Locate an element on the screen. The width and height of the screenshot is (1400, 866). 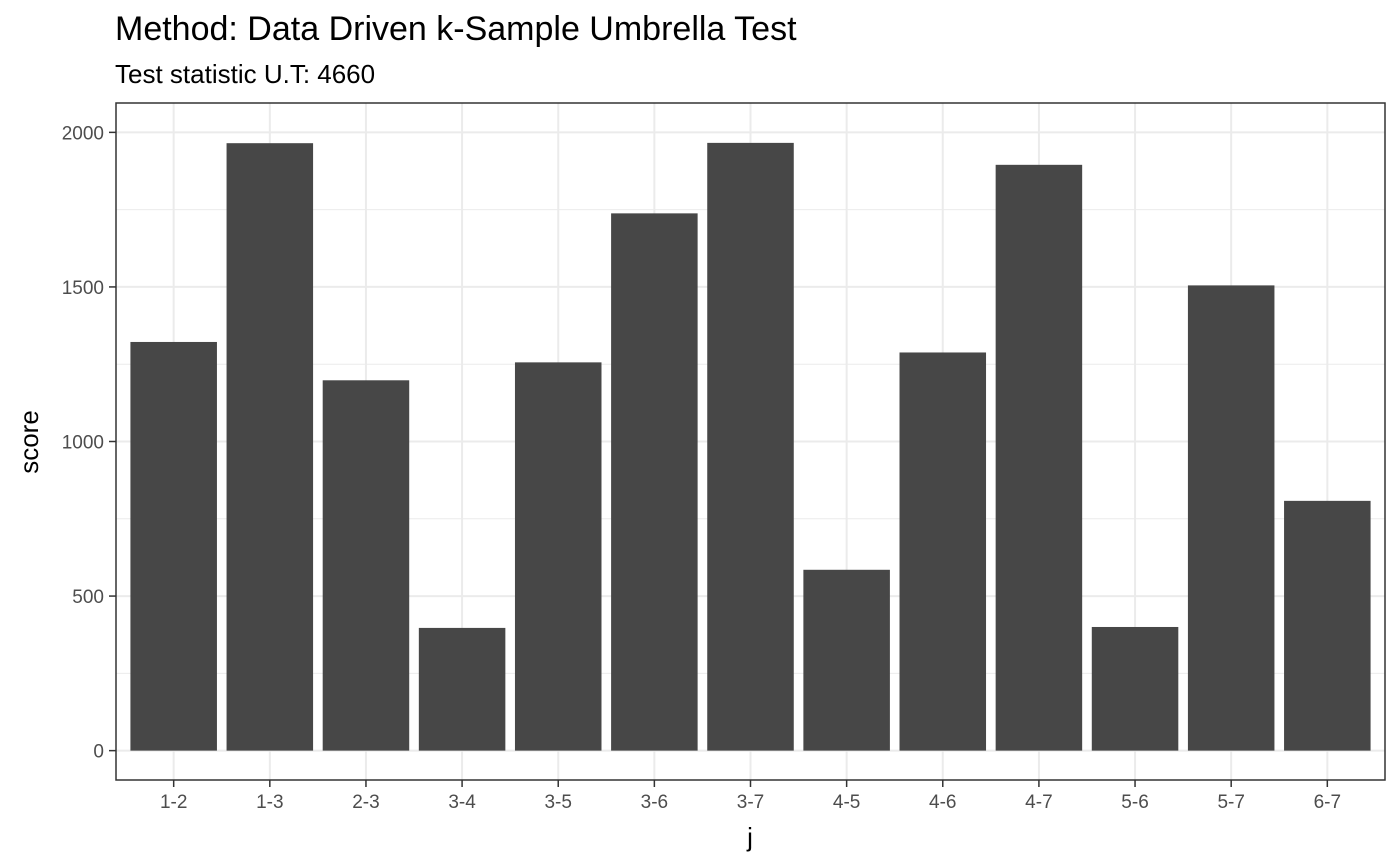
y-tick-label: 2000 is located at coordinates (83, 133).